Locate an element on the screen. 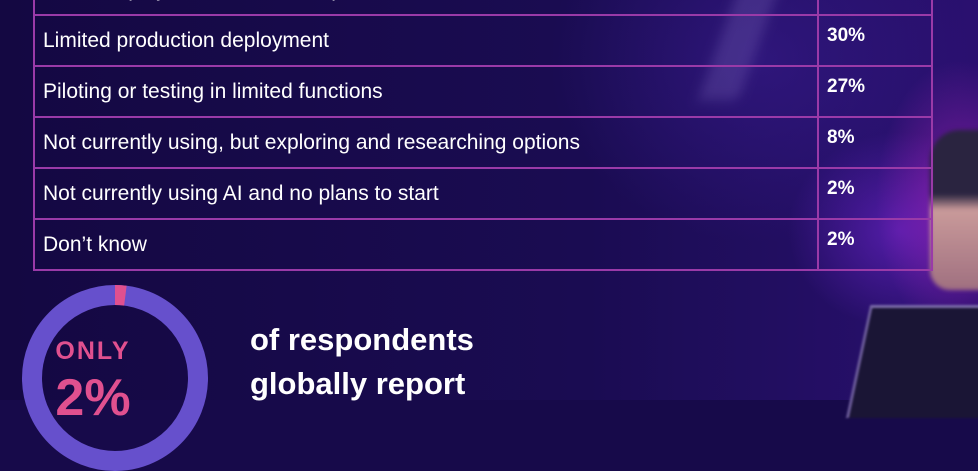 This screenshot has height=471, width=978. row-value: 8% is located at coordinates (875, 142).